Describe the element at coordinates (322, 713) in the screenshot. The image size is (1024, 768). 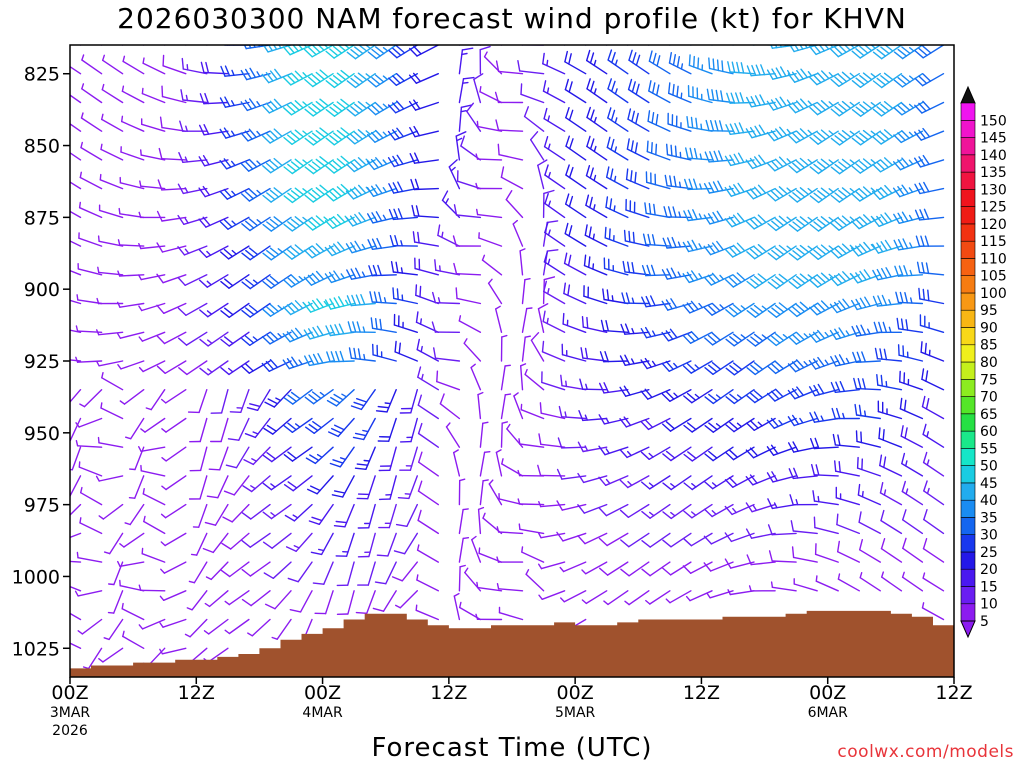
I see `x-tick-label: 4MAR` at that location.